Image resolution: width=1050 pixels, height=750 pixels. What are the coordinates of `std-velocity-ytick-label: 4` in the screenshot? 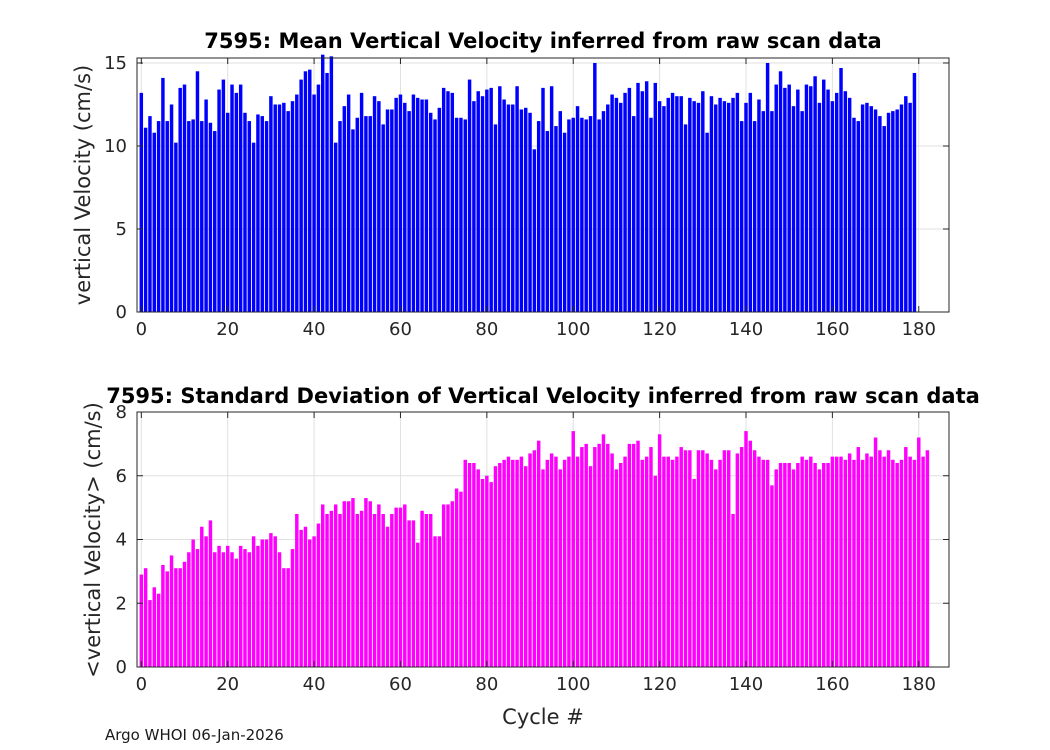 It's located at (121, 540).